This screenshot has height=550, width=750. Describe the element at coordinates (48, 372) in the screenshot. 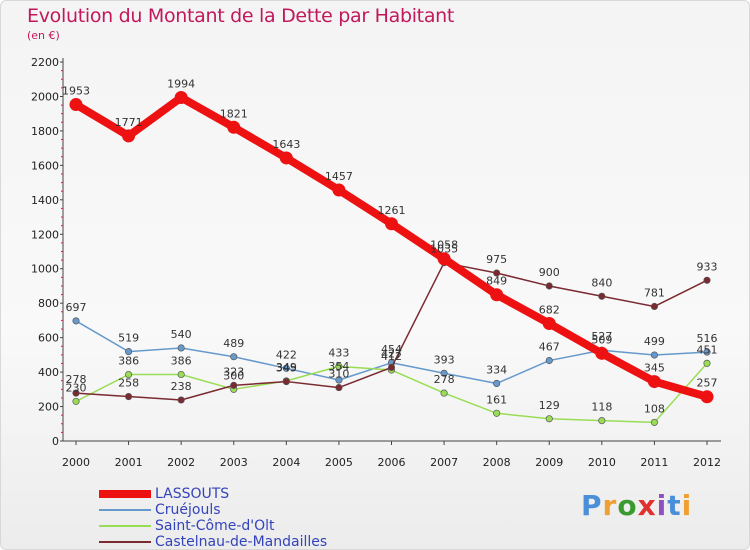

I see `y-tick-label: 400` at that location.